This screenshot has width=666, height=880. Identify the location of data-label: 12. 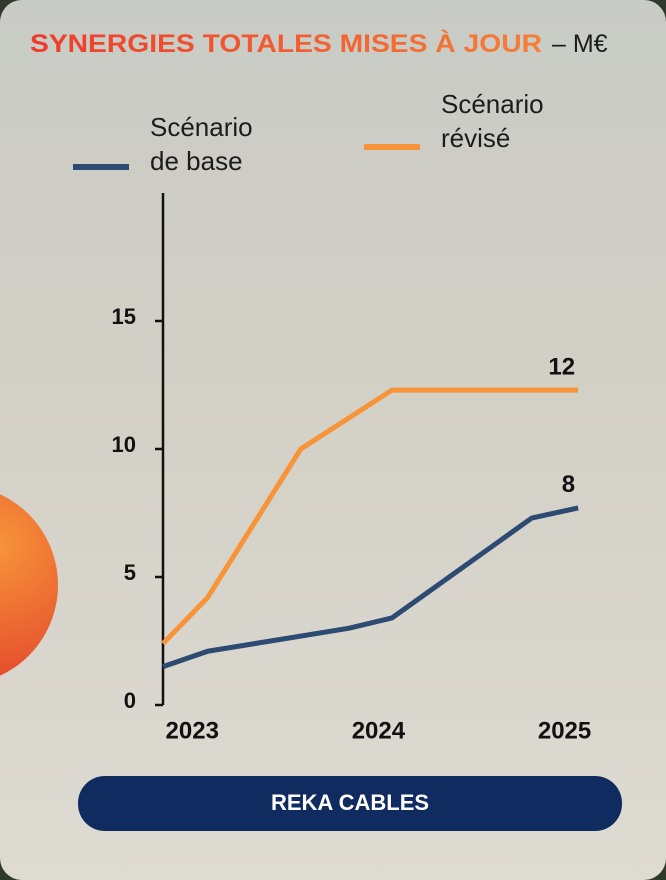
(561, 366).